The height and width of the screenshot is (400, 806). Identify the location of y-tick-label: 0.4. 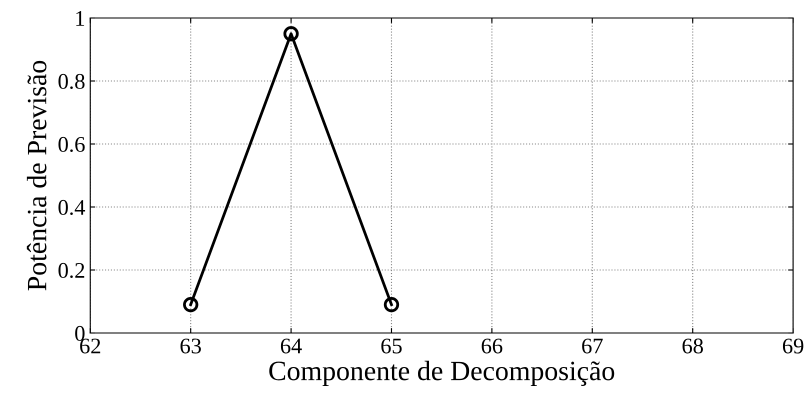
(72, 208).